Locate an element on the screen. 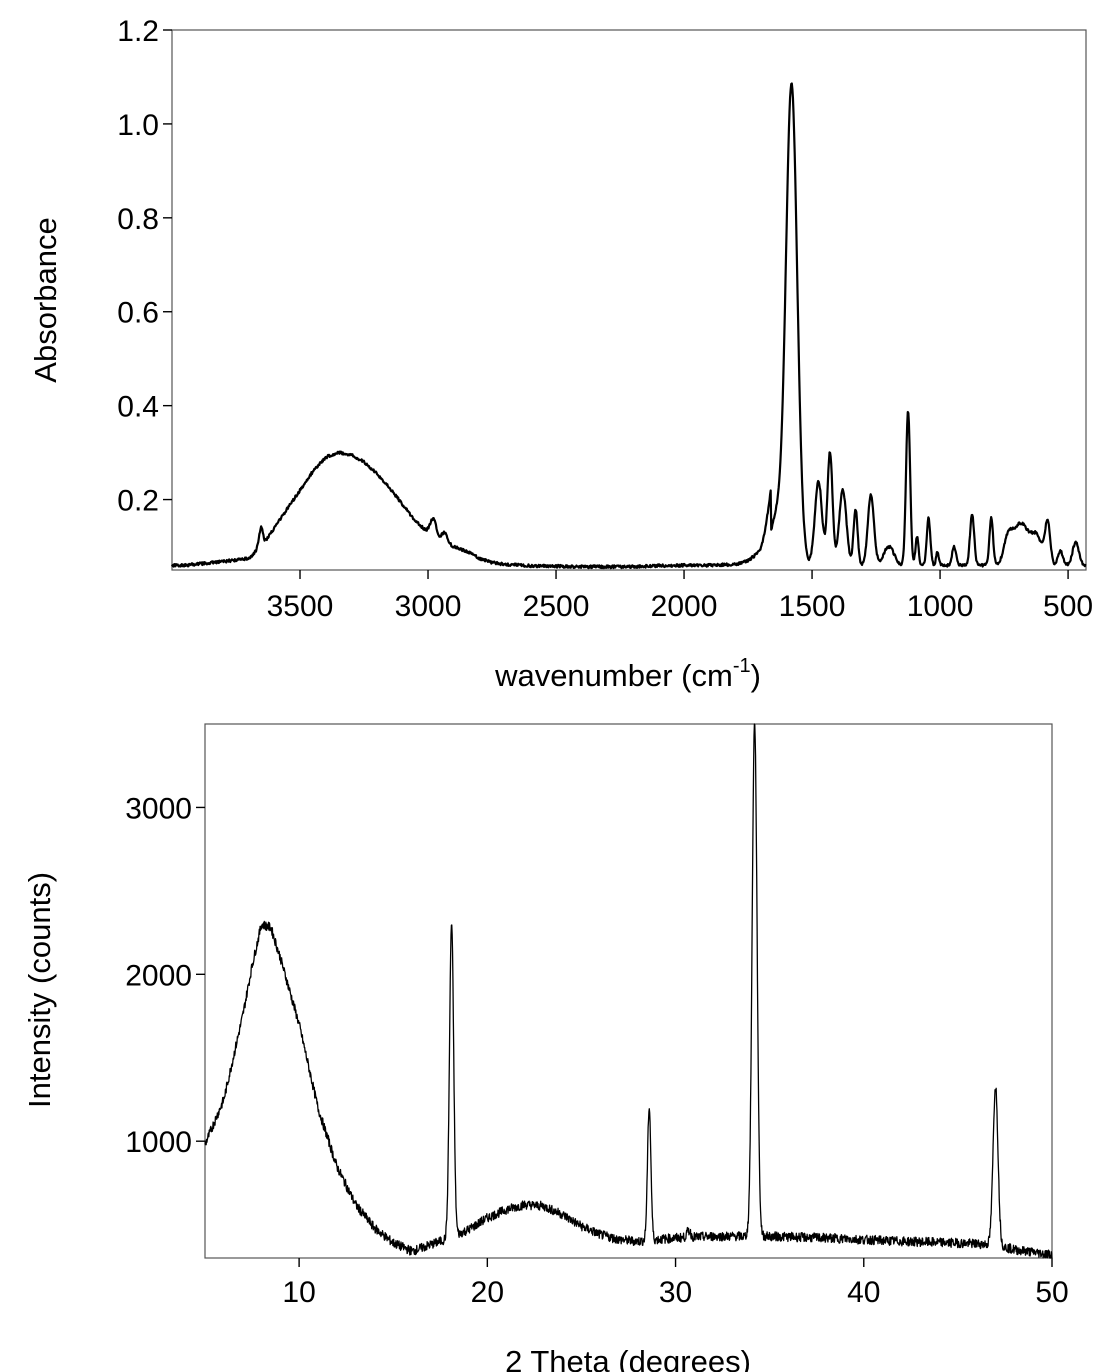 The image size is (1106, 1372). xrd-y-axis: 1000 2000 3000 is located at coordinates (165, 975).